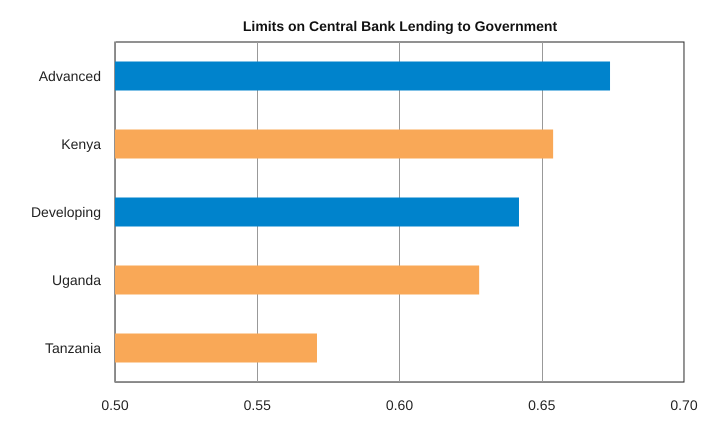 The width and height of the screenshot is (703, 432). I want to click on chart-title: Limits on Central Bank Lending to Government, so click(400, 26).